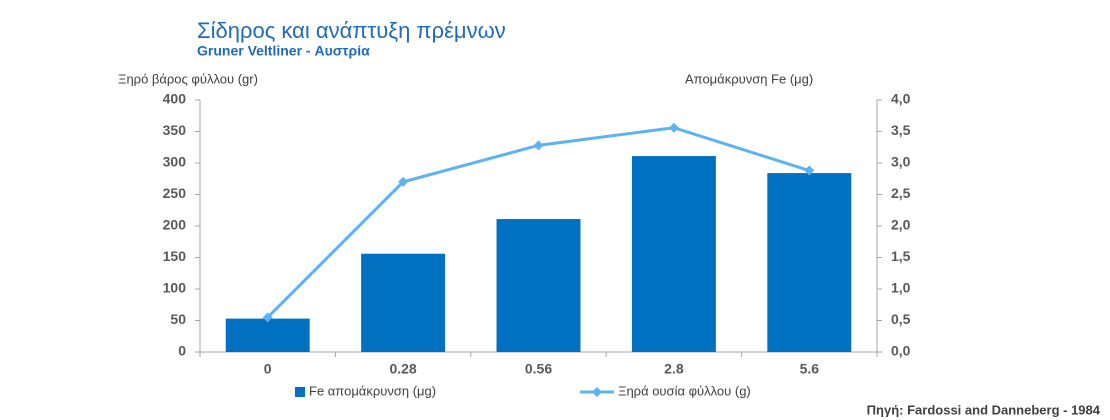  What do you see at coordinates (901, 319) in the screenshot?
I see `y2-tick-label: 0,5` at bounding box center [901, 319].